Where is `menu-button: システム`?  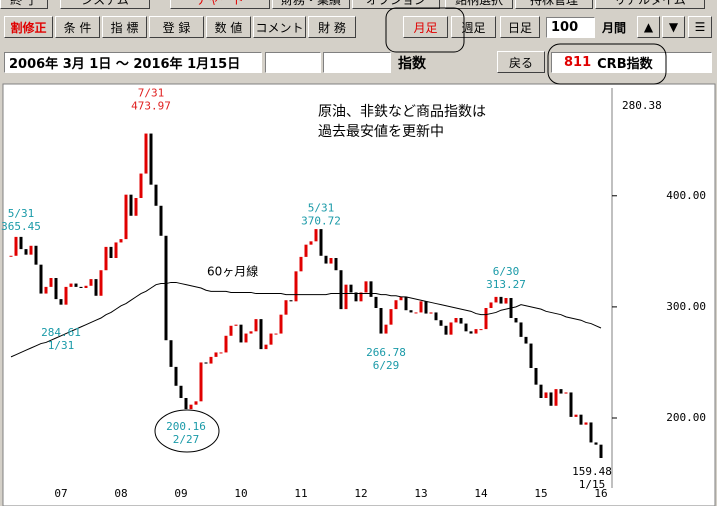 menu-button: システム is located at coordinates (105, 4).